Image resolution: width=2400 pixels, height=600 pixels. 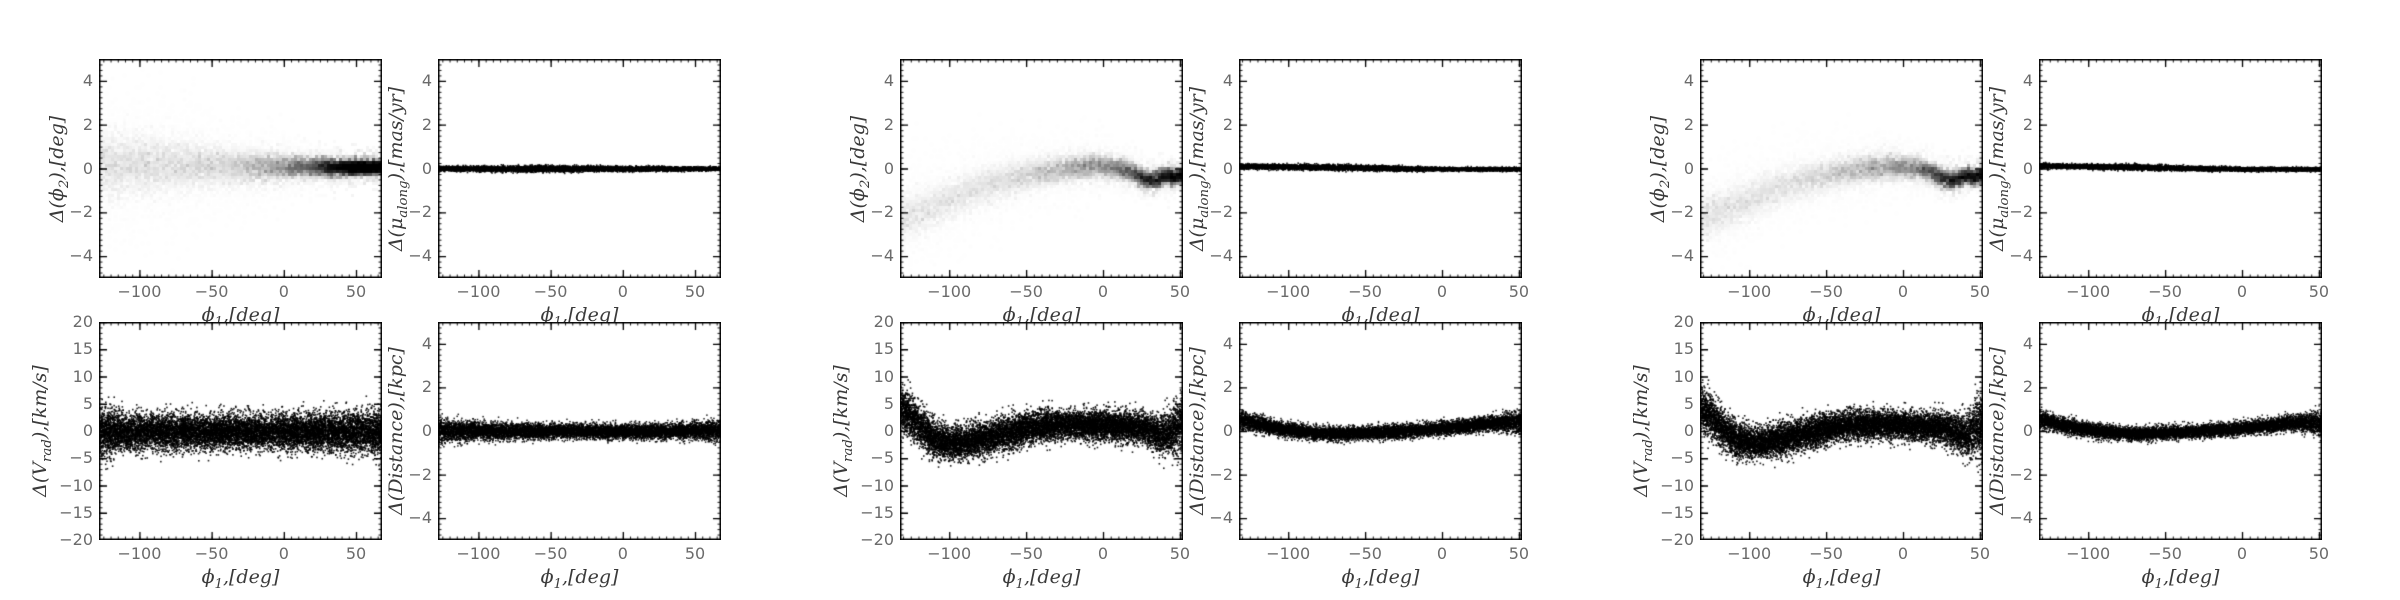 What do you see at coordinates (1997, 431) in the screenshot?
I see `y-axis-label: Δ(Distance),[kpc]` at bounding box center [1997, 431].